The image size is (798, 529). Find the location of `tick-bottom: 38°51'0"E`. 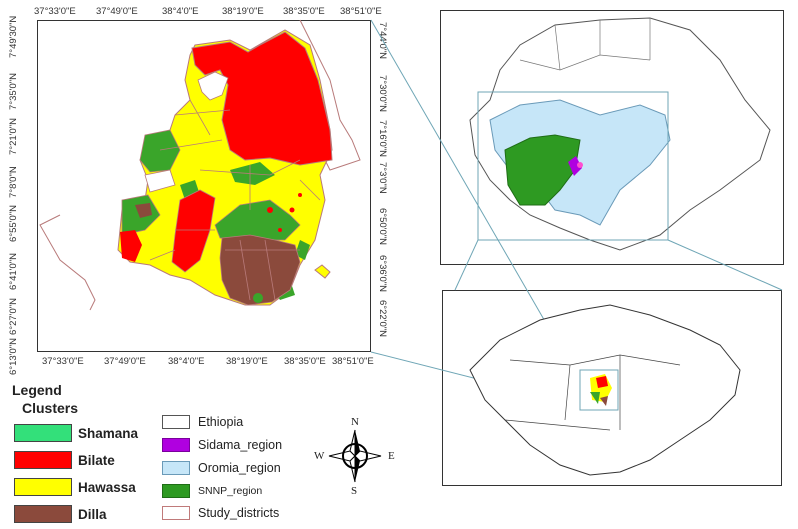

tick-bottom: 38°51'0"E is located at coordinates (353, 361).